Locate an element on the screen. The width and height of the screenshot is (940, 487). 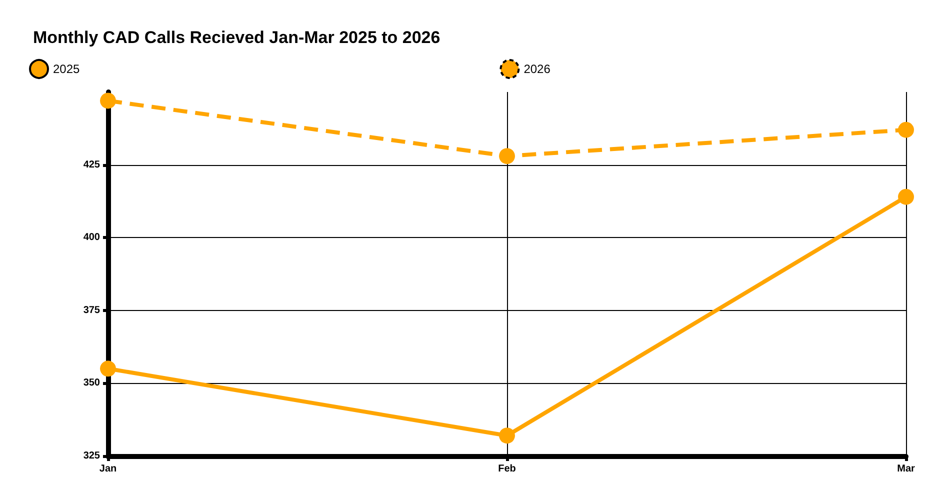
legend-label: 2026 is located at coordinates (537, 69).